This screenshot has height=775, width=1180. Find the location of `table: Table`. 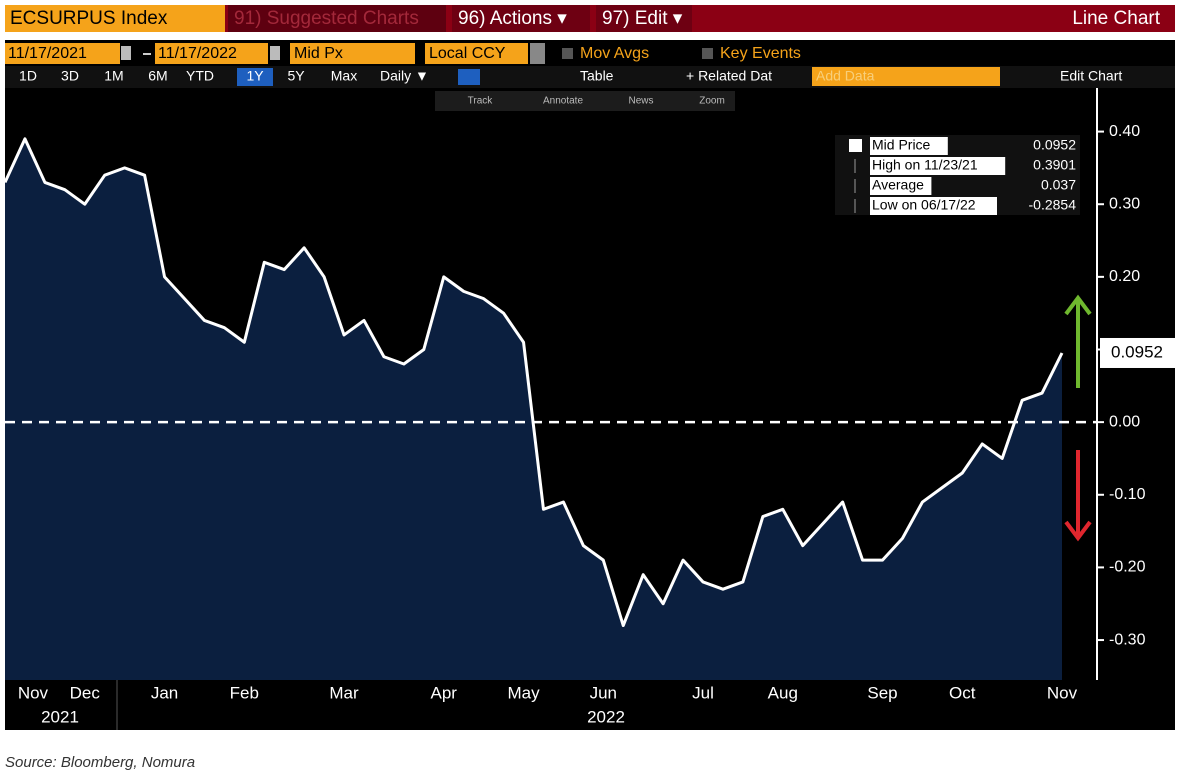

table: Table is located at coordinates (597, 76).